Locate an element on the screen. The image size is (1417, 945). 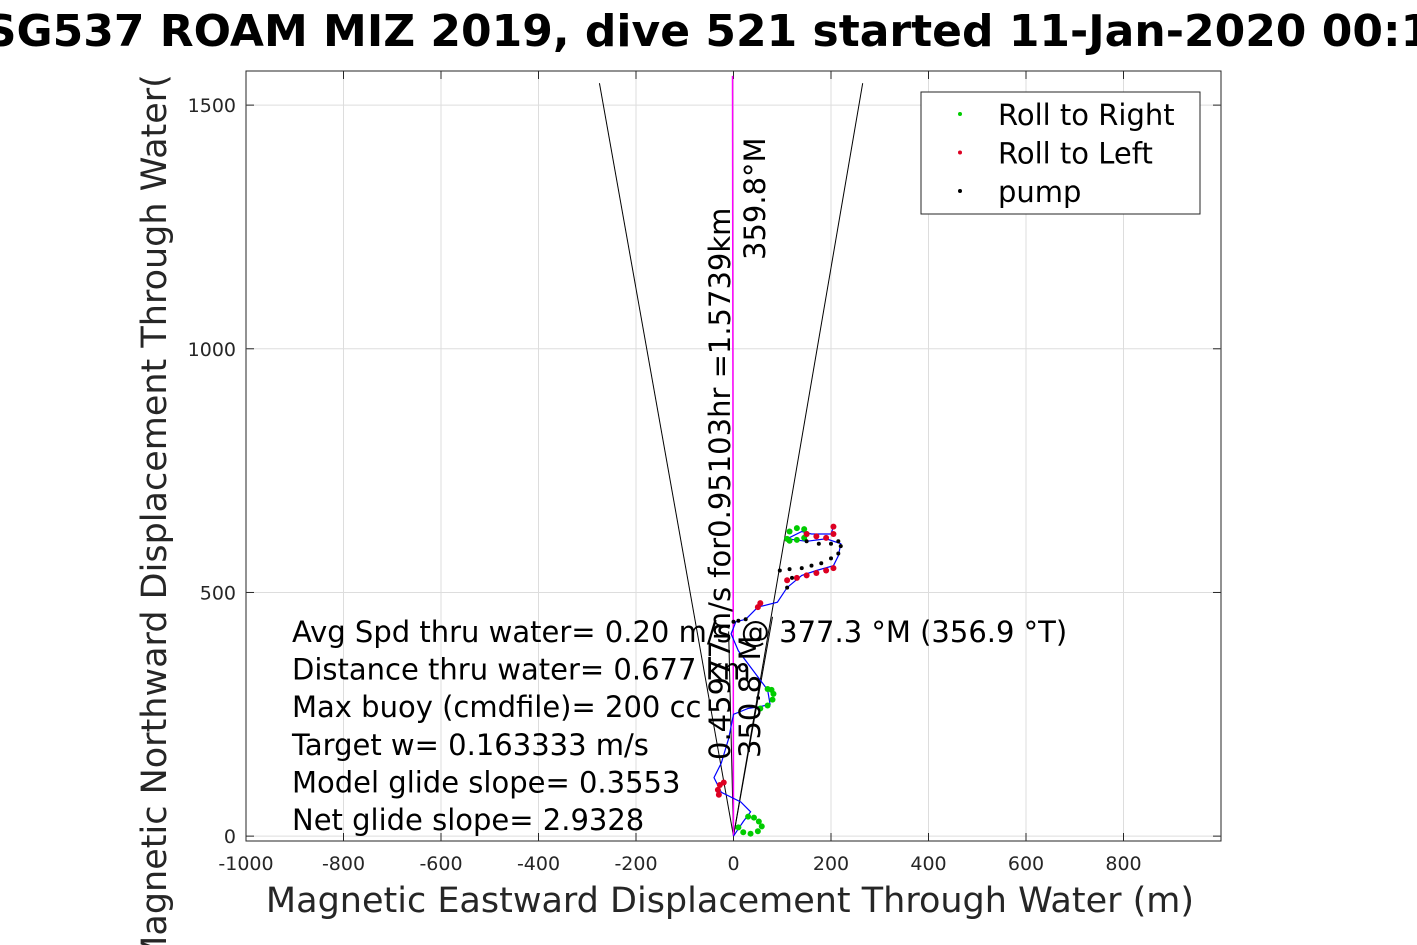
x-tick-label: 200 is located at coordinates (831, 864).